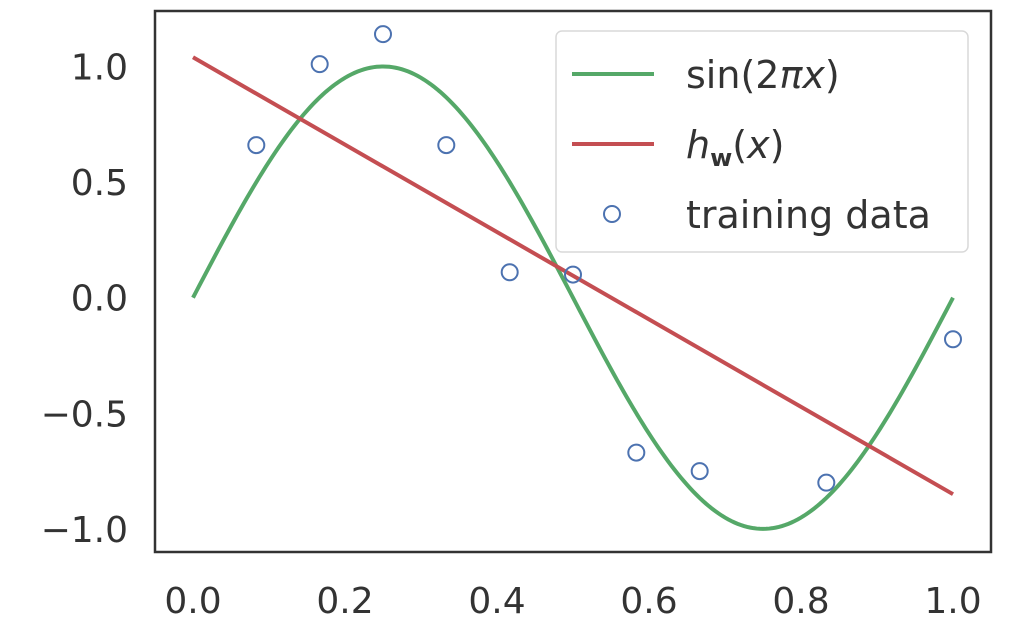 Image resolution: width=1010 pixels, height=644 pixels. I want to click on legend-label-sine: sin(2πx), so click(763, 75).